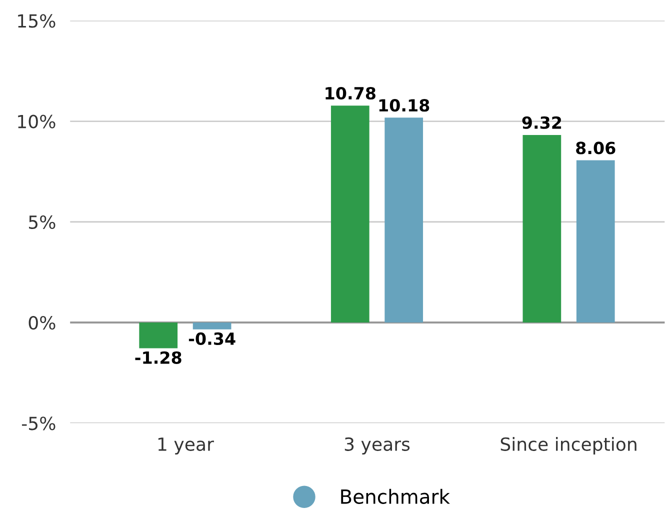 The width and height of the screenshot is (668, 516). Describe the element at coordinates (212, 339) in the screenshot. I see `data-label: -0.34` at that location.